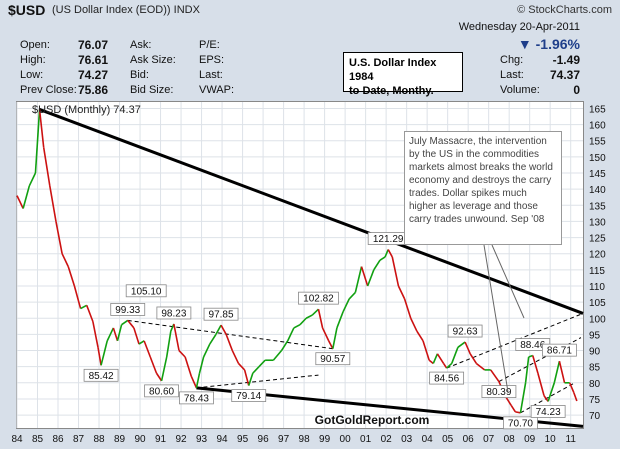 The height and width of the screenshot is (449, 620). Describe the element at coordinates (407, 439) in the screenshot. I see `x-tick-label: 03` at that location.